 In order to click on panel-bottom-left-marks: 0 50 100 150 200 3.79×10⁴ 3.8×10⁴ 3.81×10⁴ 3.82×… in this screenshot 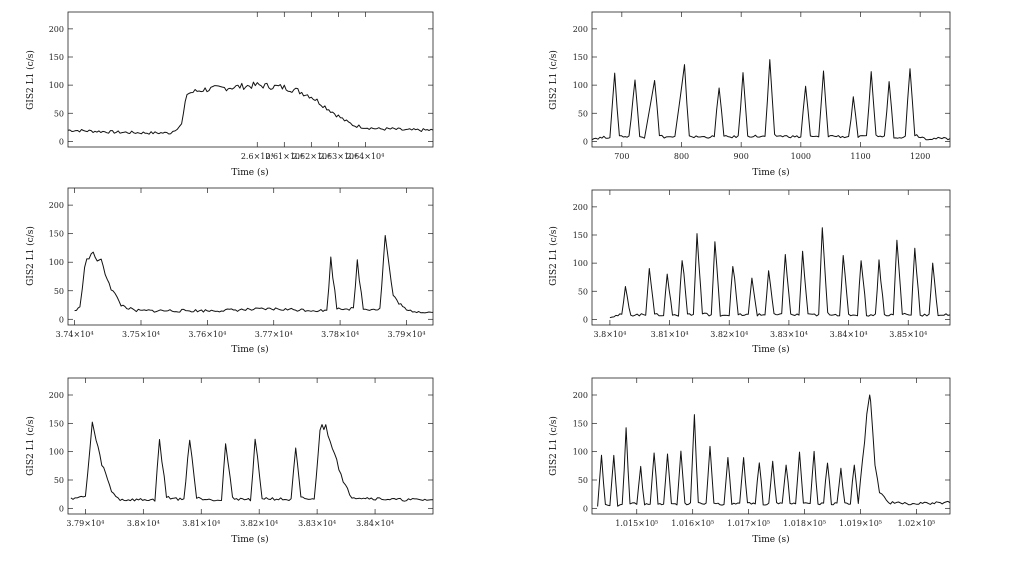, I will do `click(241, 452)`.